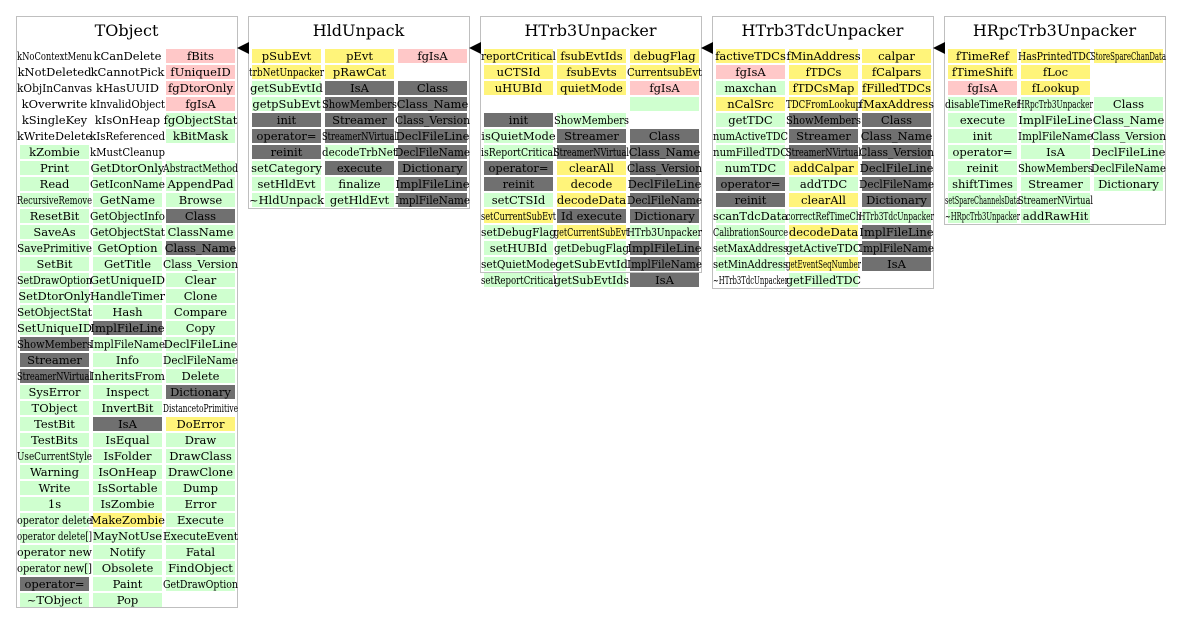  What do you see at coordinates (750, 136) in the screenshot?
I see `member-label: numActiveTDC` at bounding box center [750, 136].